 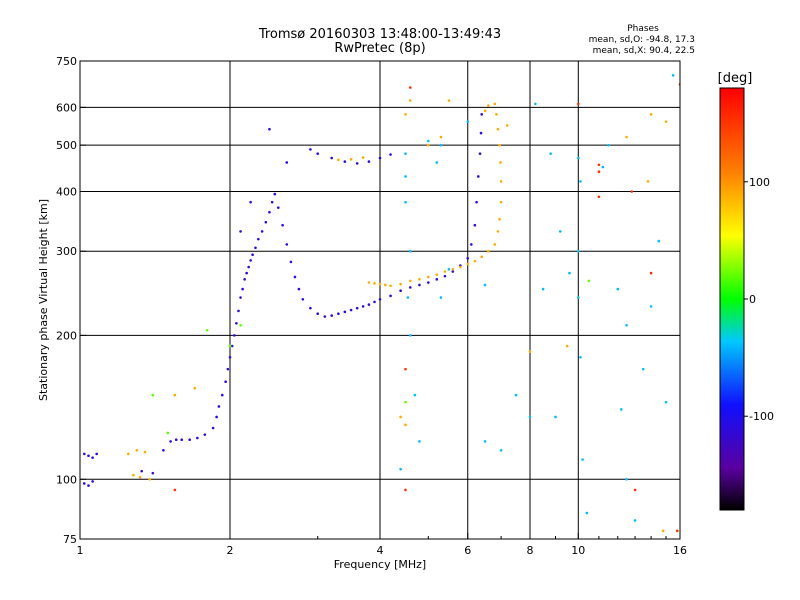 I want to click on colorbar, so click(x=732, y=299).